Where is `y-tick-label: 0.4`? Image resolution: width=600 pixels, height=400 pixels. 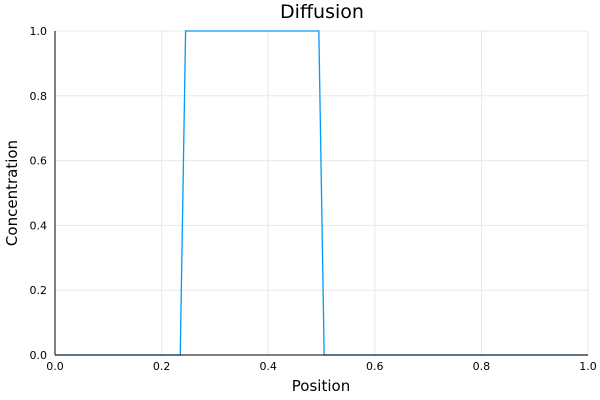 y-tick-label: 0.4 is located at coordinates (39, 225).